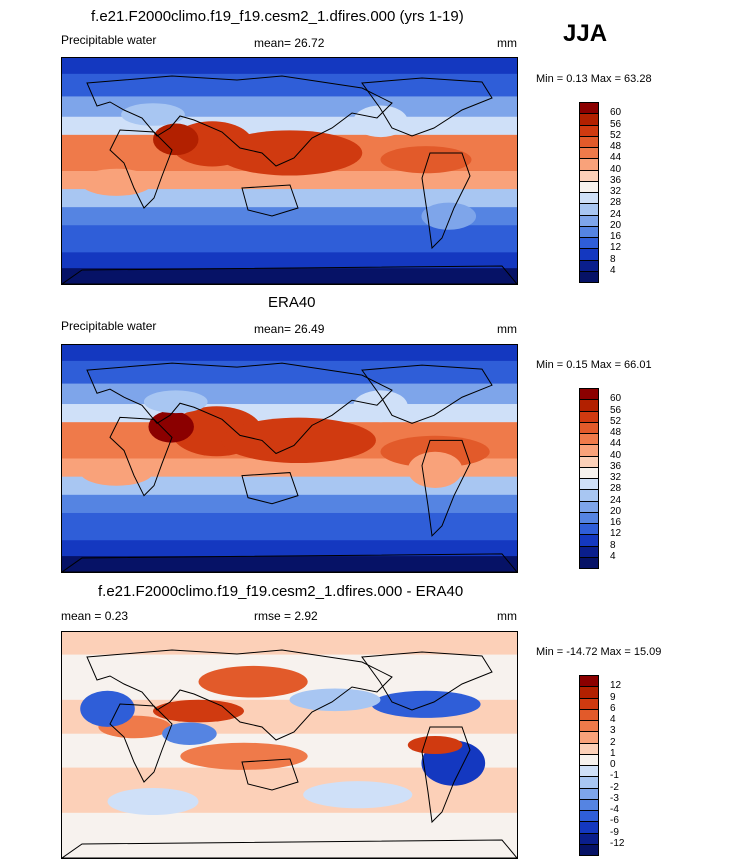 The image size is (732, 865). I want to click on colorbar-tick-label: 2, so click(613, 742).